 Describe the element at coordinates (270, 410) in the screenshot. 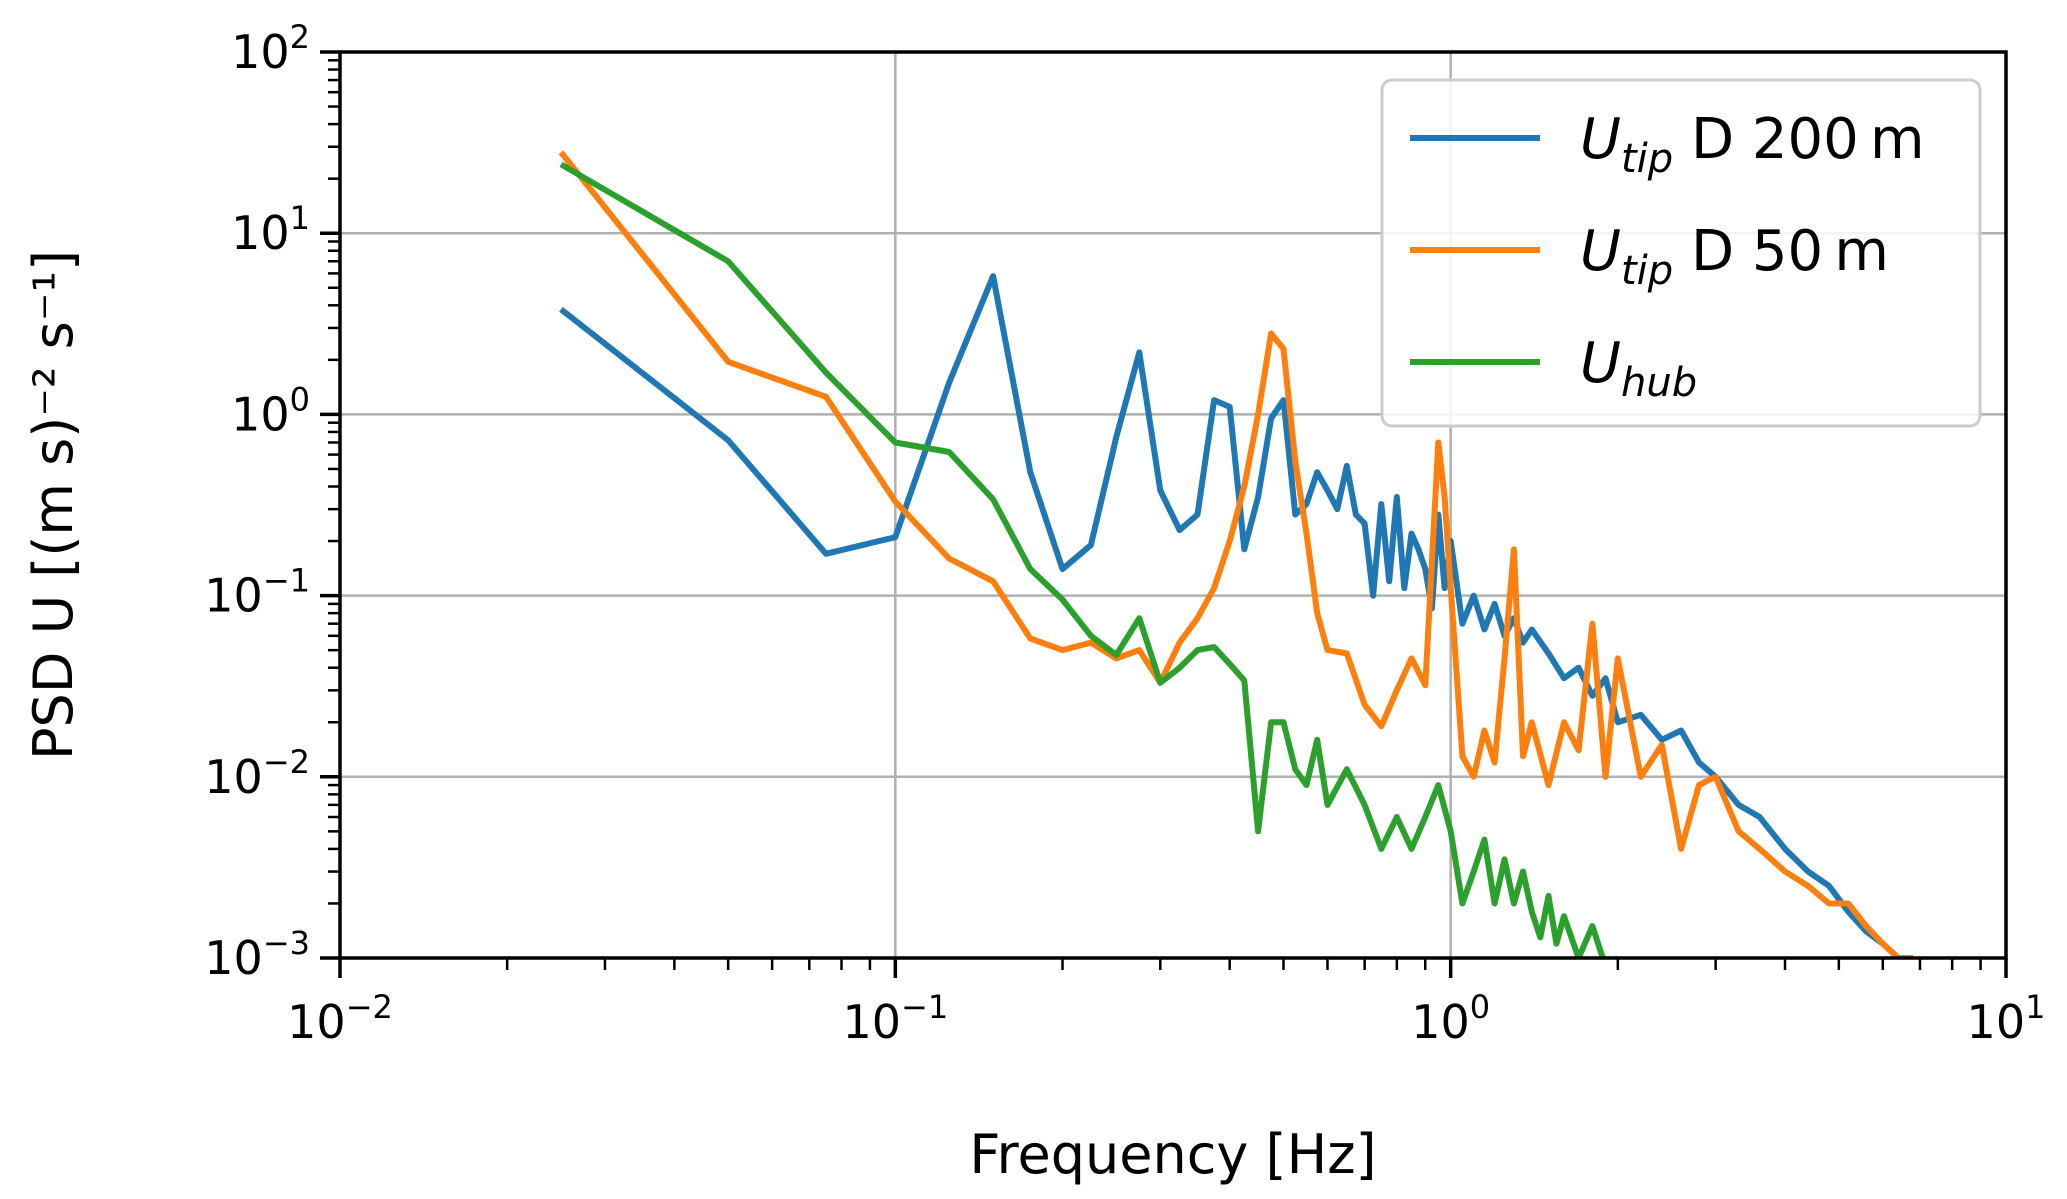

I see `y-tick-label: 10⁰` at that location.